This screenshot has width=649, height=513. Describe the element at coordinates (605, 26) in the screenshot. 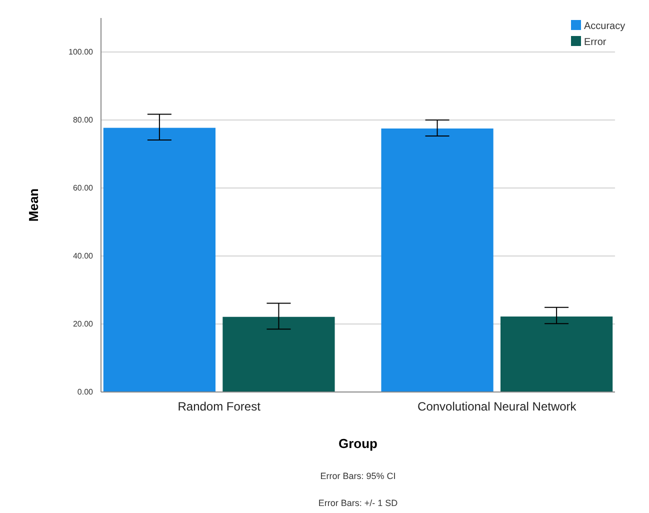

I see `legend-label: Accuracy` at that location.